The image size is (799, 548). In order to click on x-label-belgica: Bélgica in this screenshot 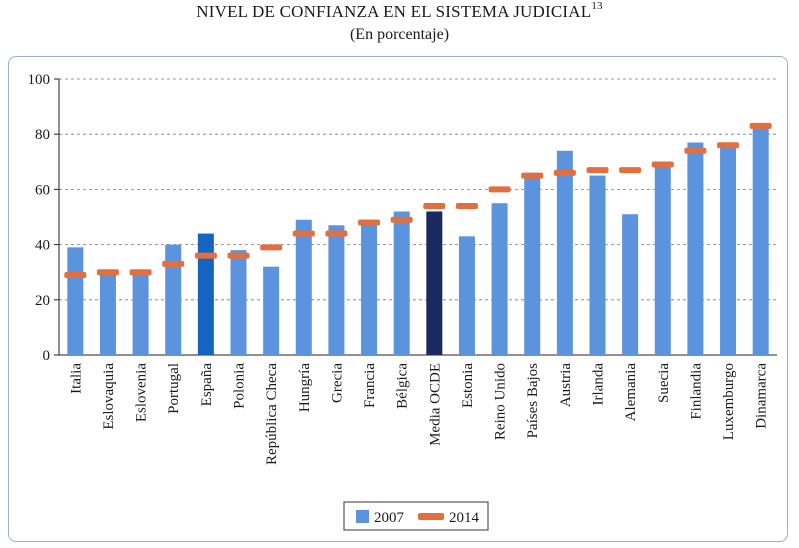, I will do `click(403, 386)`.